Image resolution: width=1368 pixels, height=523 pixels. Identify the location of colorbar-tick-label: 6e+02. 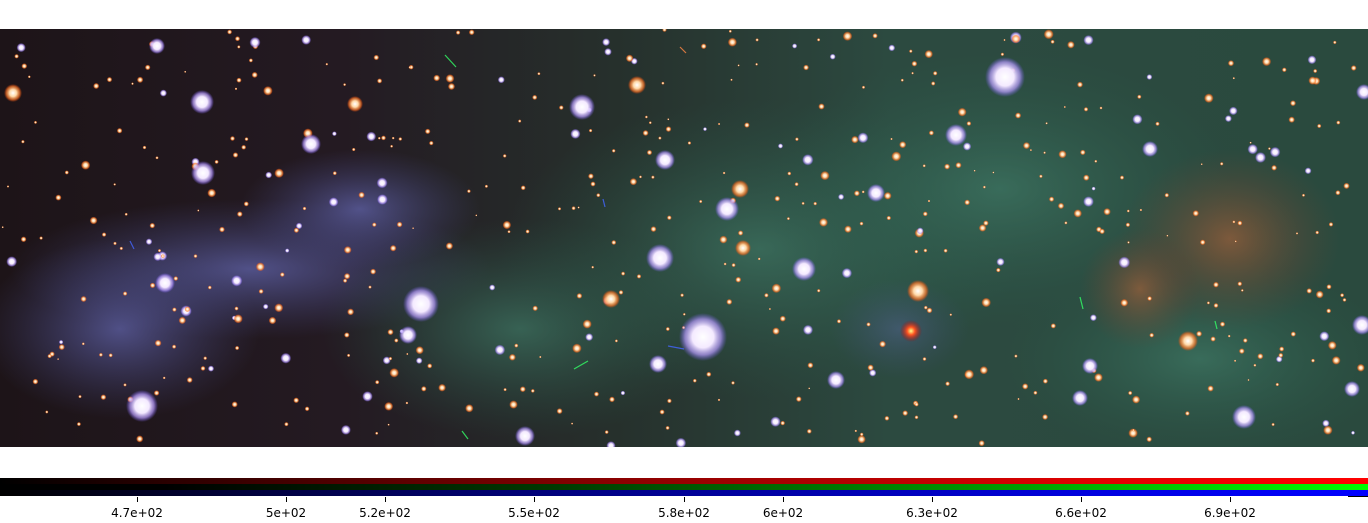
(783, 513).